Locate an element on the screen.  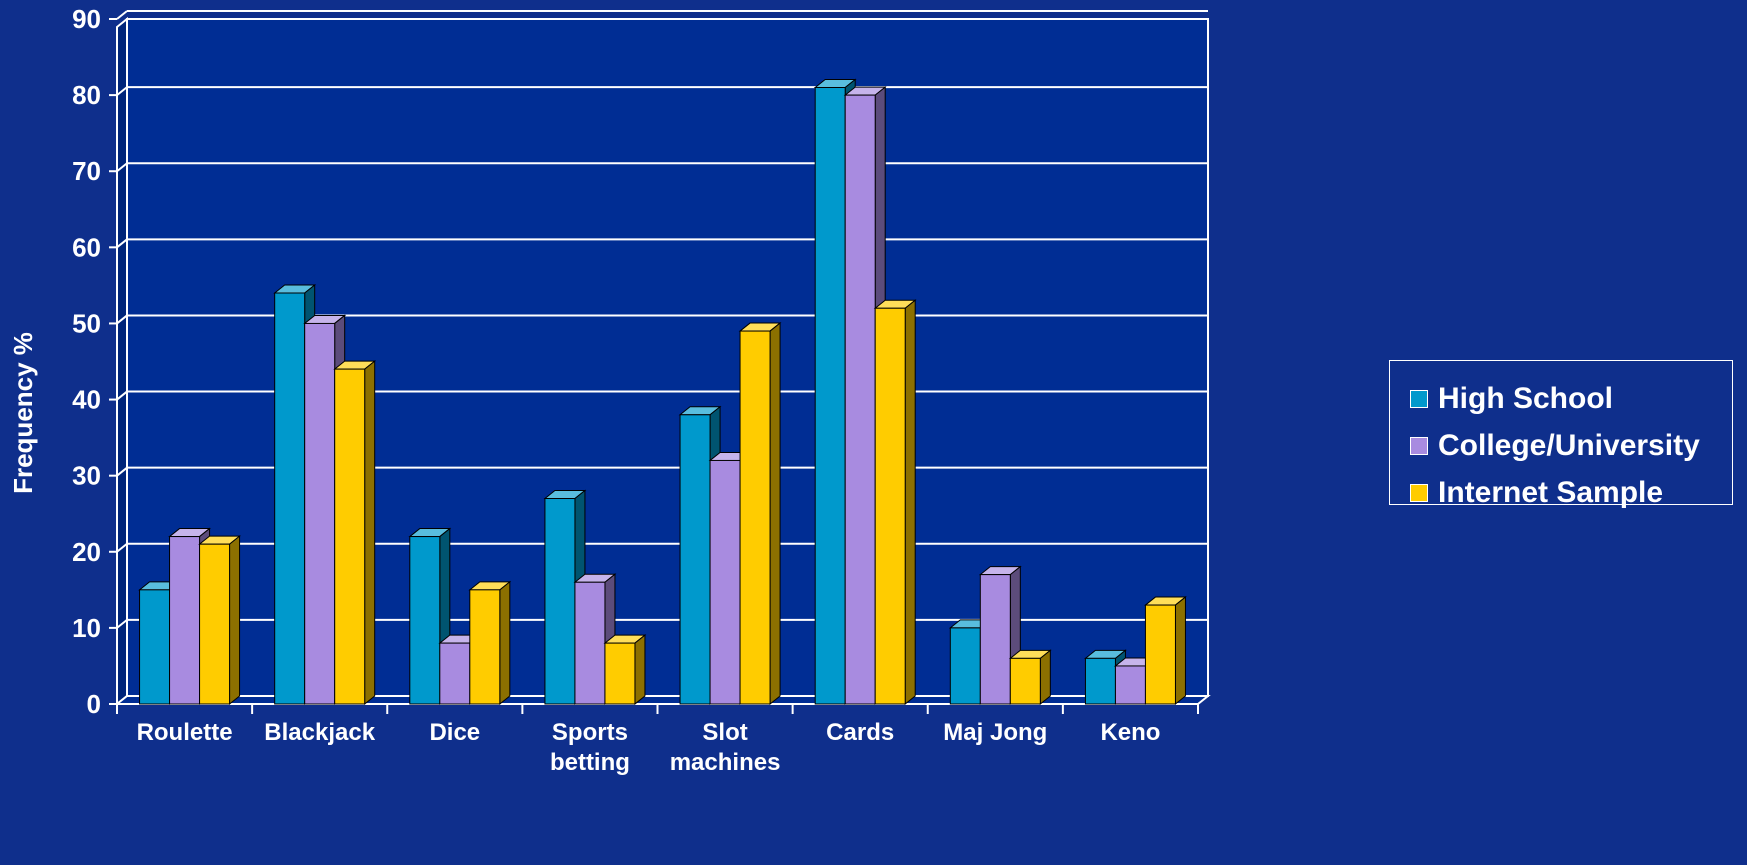
x-tick-label: Cards is located at coordinates (860, 732).